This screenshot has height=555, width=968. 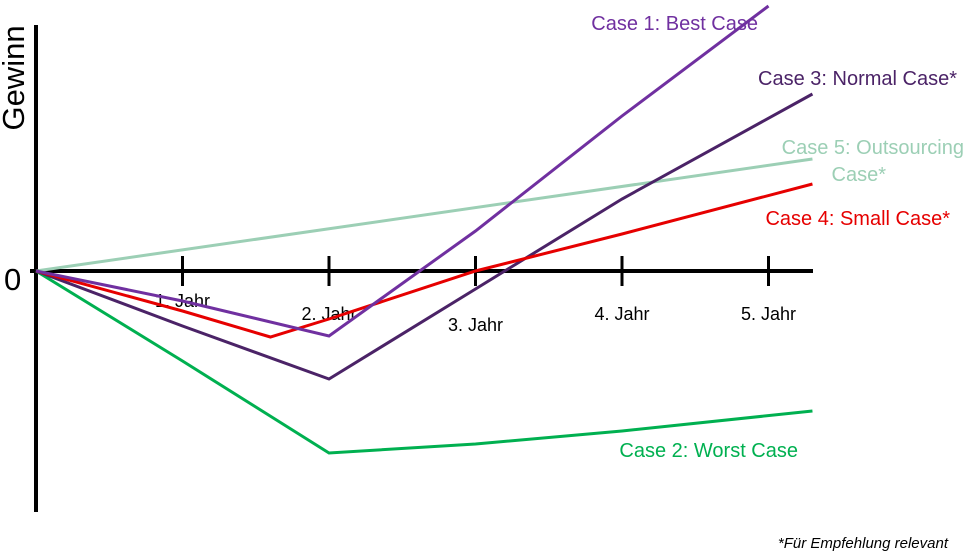 I want to click on x-tick-label: 3. Jahr, so click(x=475, y=325).